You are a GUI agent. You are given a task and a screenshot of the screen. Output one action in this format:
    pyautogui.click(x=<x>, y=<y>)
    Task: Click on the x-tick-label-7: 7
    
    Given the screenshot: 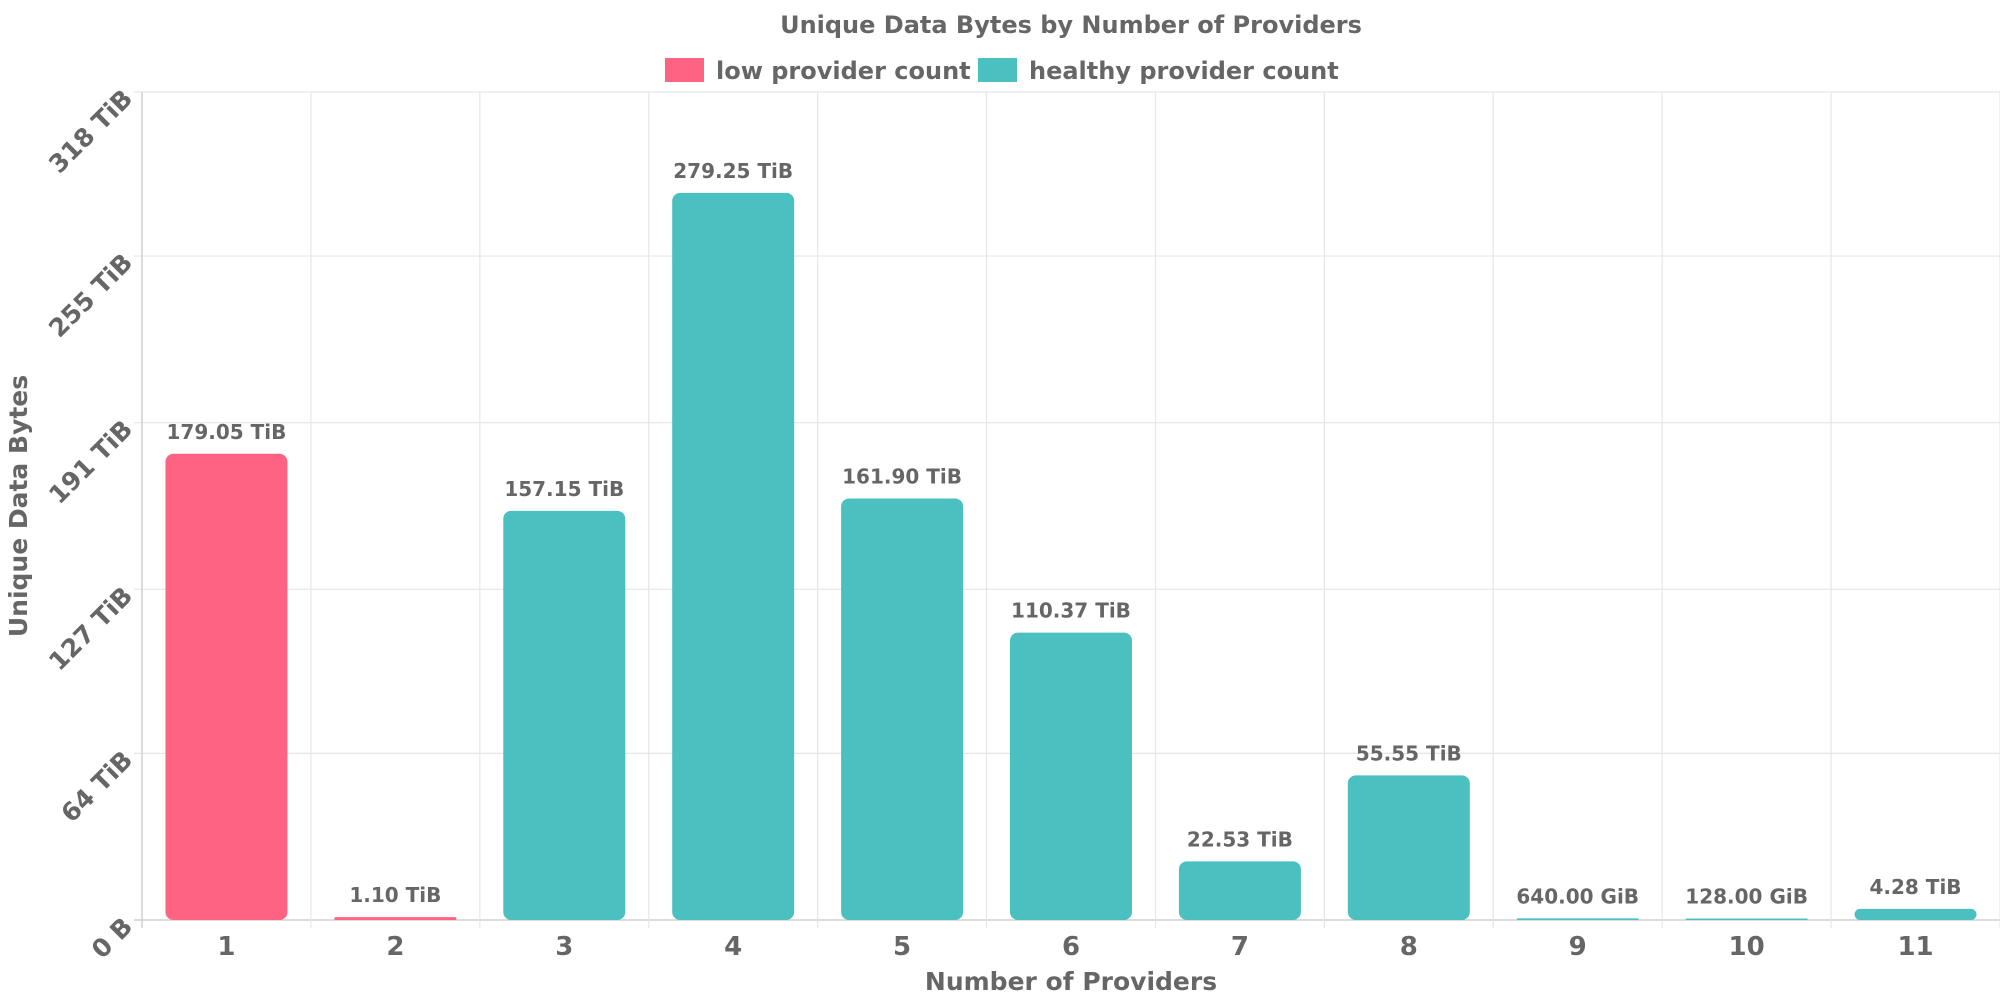 What is the action you would take?
    pyautogui.click(x=1240, y=947)
    